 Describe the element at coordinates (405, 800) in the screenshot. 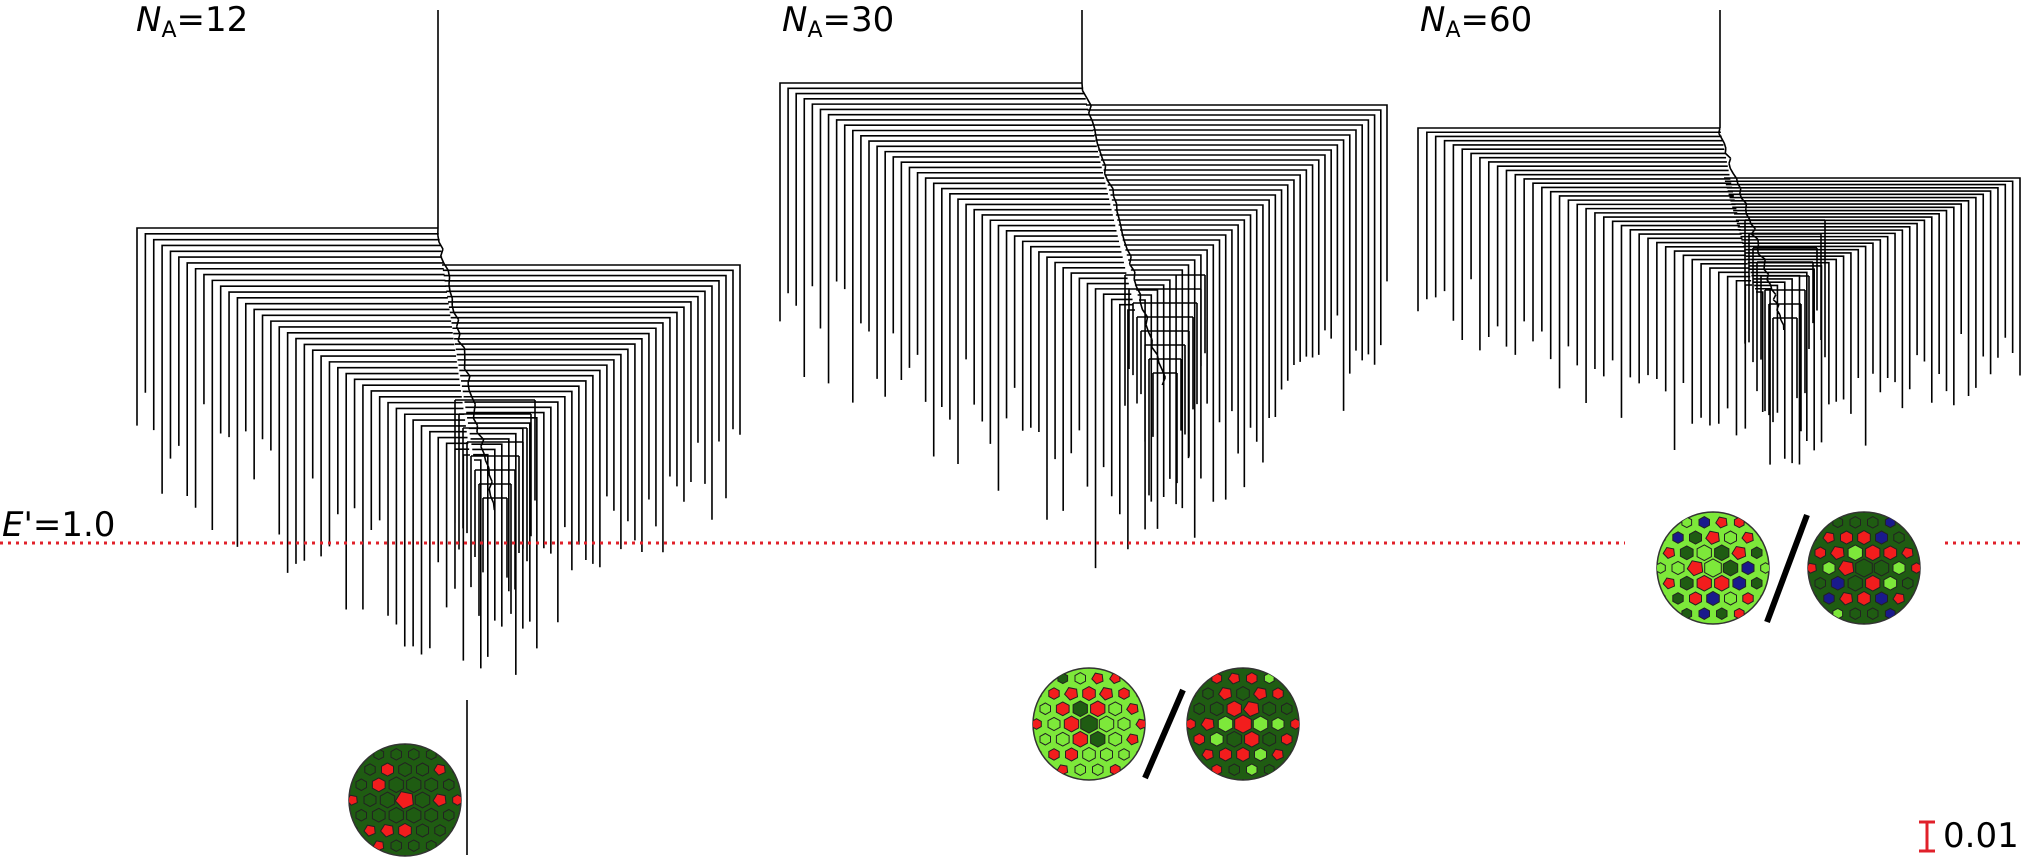

I see `sphere-na12` at that location.